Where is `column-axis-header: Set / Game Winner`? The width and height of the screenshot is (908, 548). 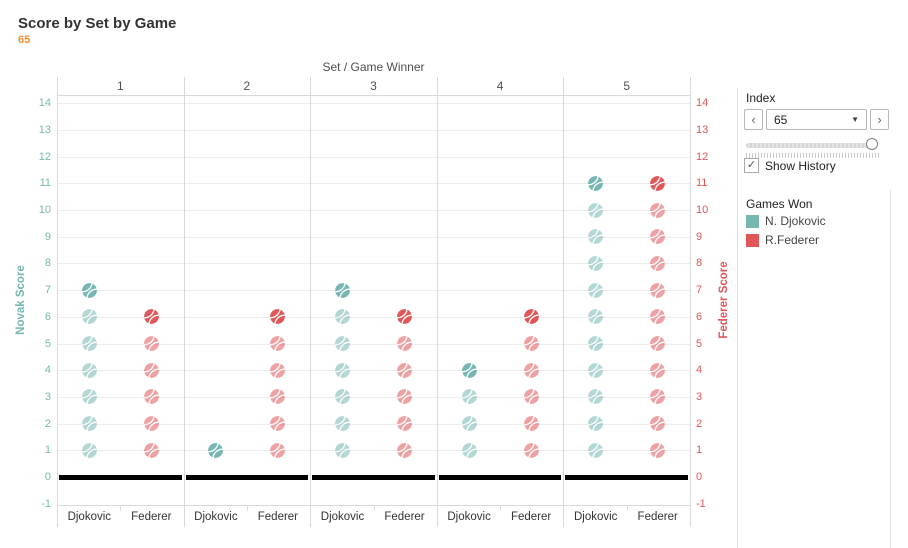 column-axis-header: Set / Game Winner is located at coordinates (373, 67).